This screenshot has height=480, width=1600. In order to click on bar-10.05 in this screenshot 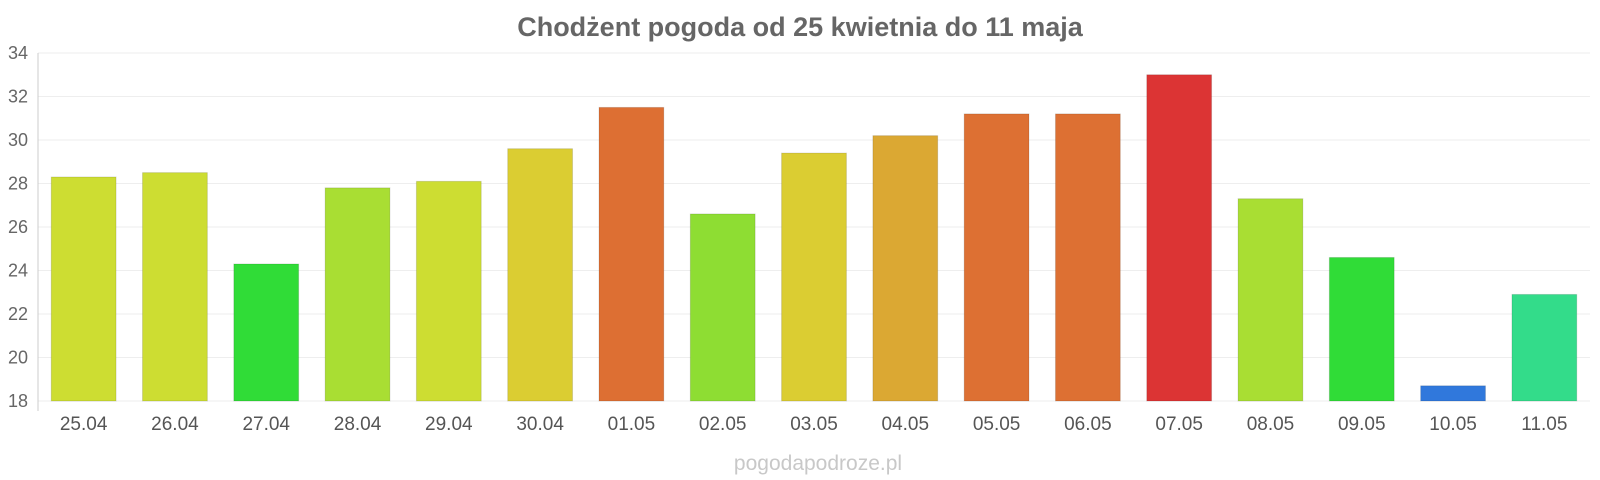, I will do `click(1453, 393)`.